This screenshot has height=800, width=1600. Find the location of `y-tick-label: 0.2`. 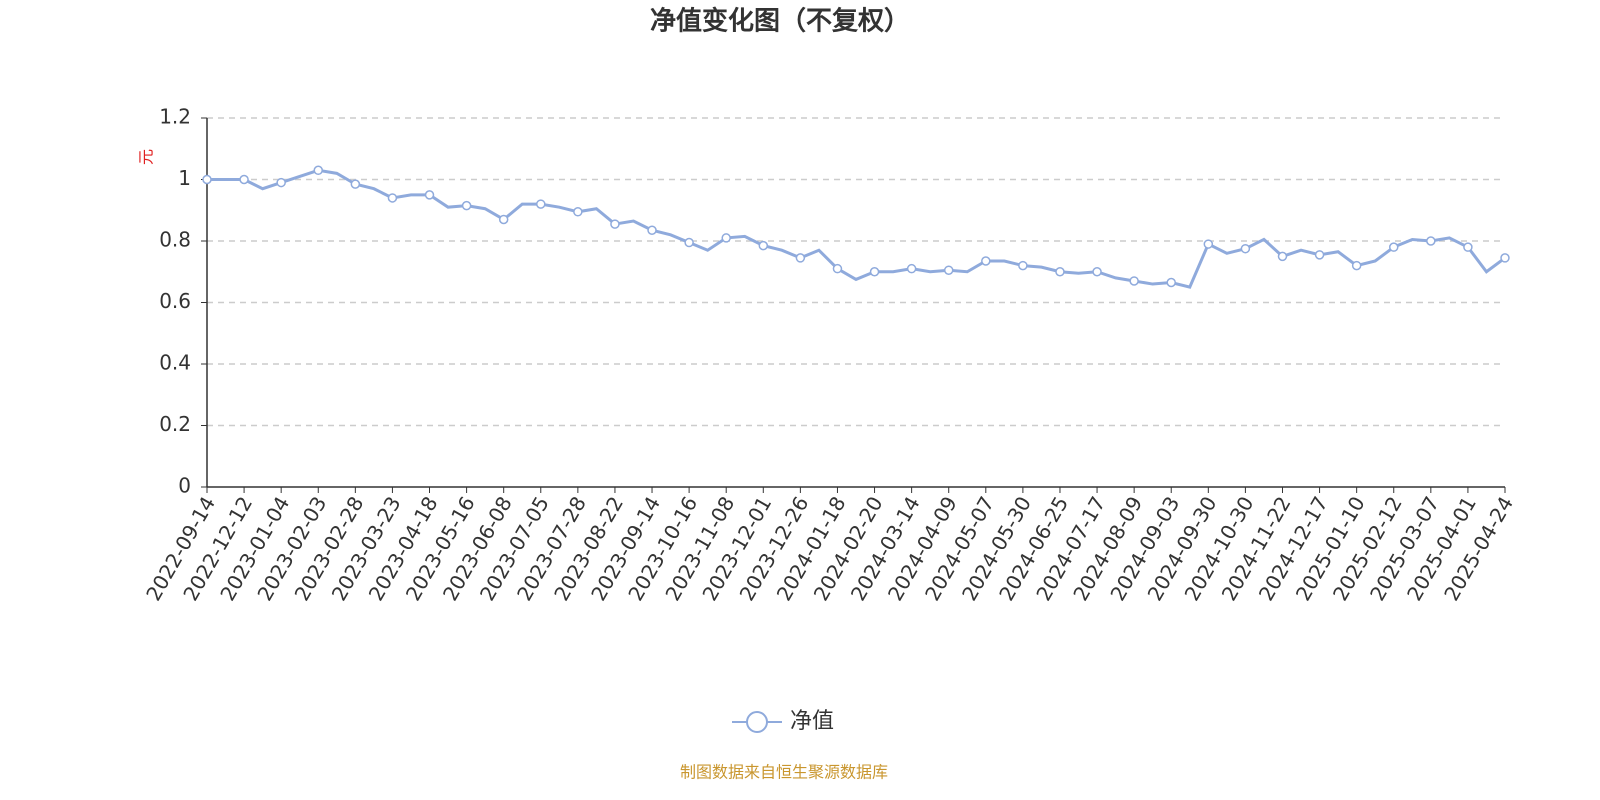

y-tick-label: 0.2 is located at coordinates (175, 424).